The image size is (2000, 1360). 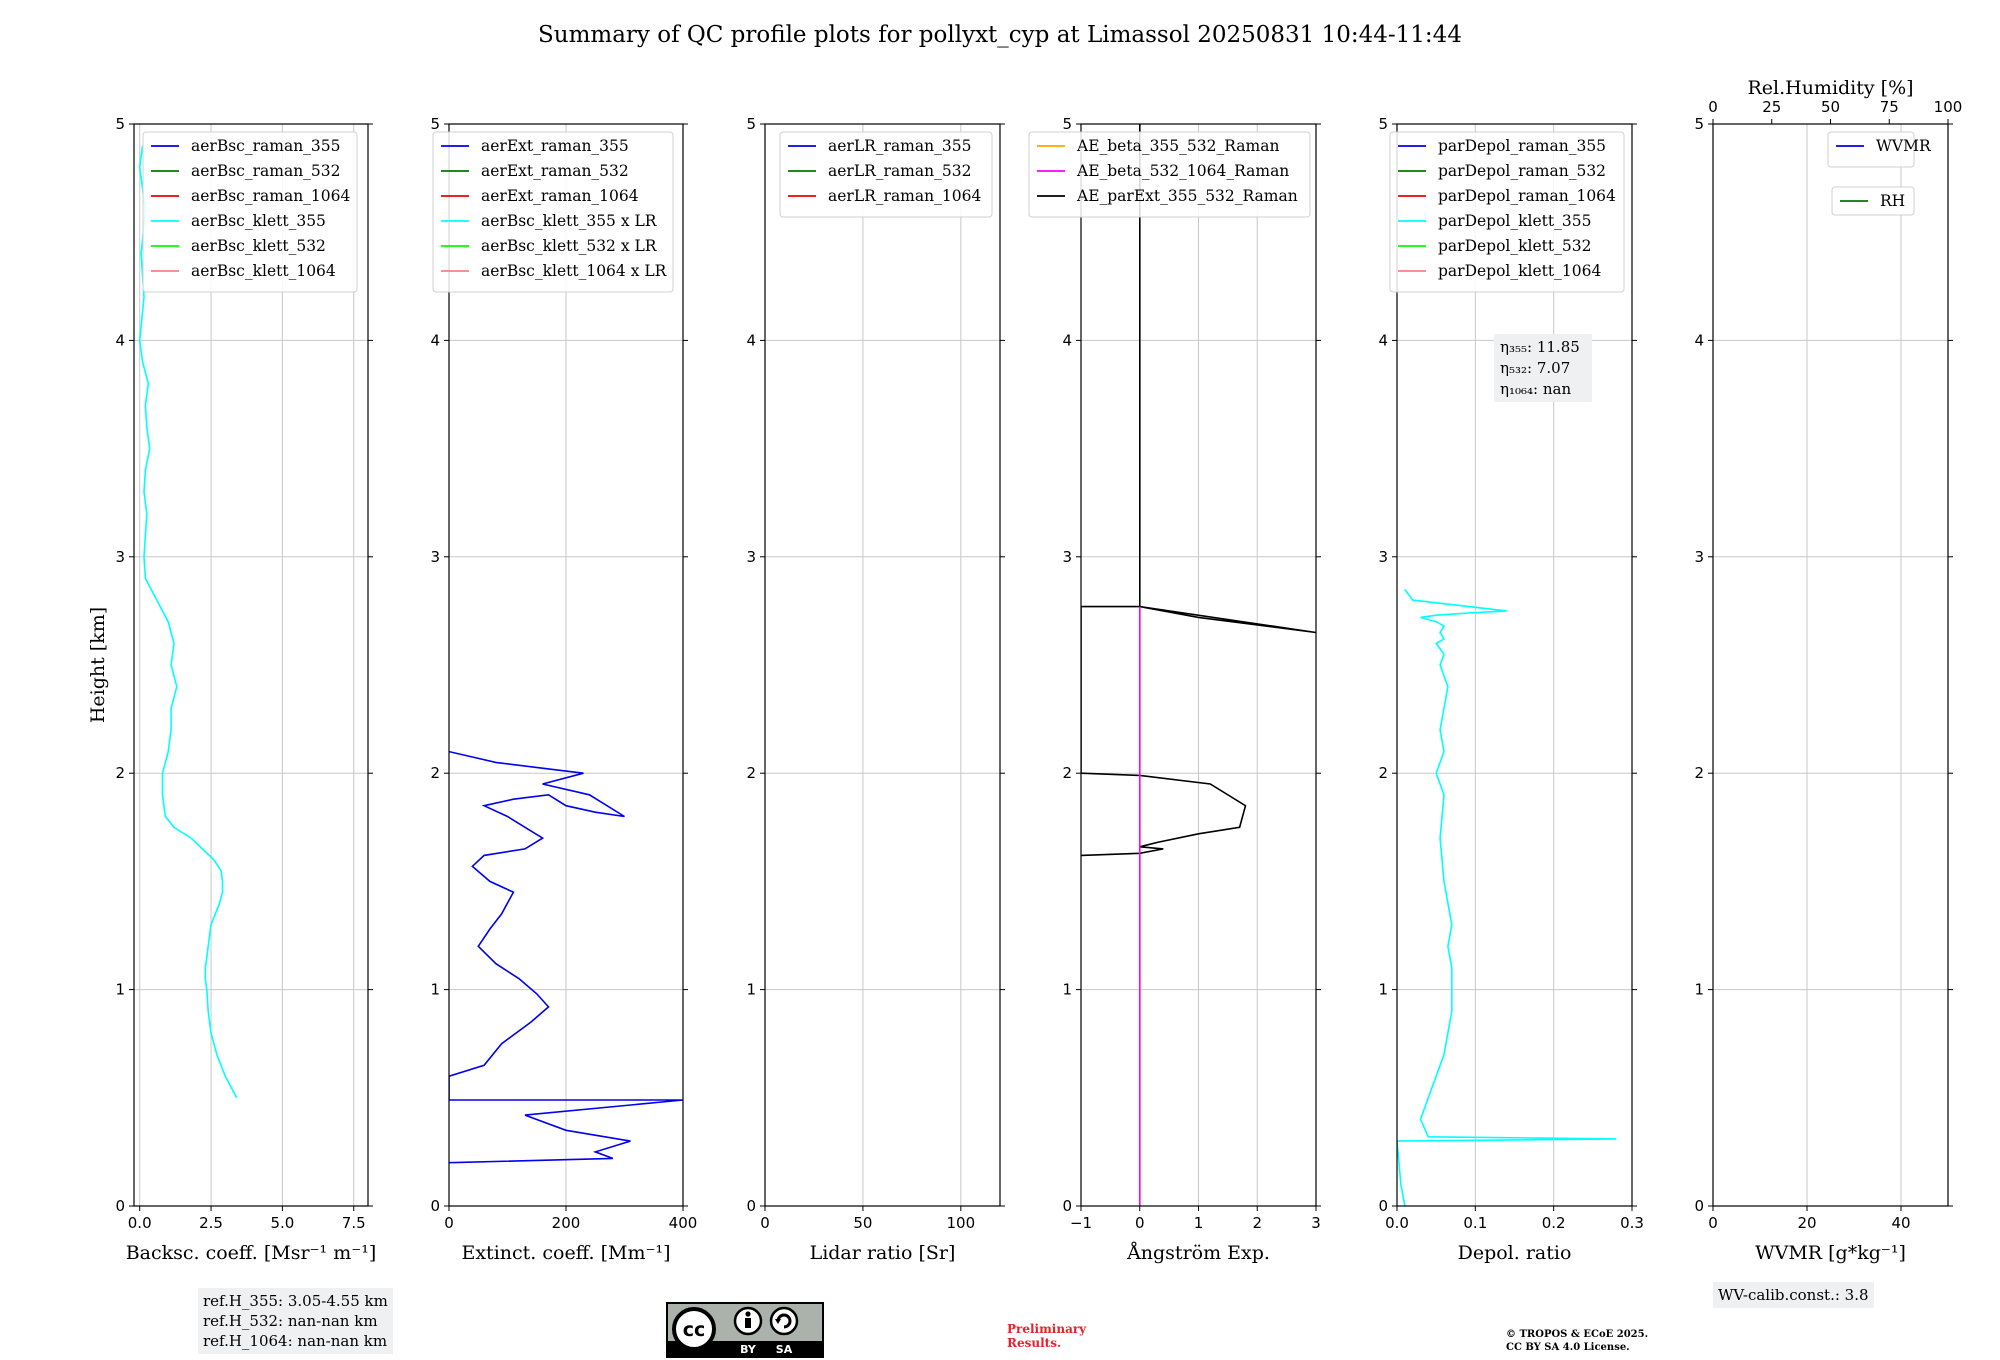 I want to click on x-tick-label: 0.2, so click(x=1554, y=1223).